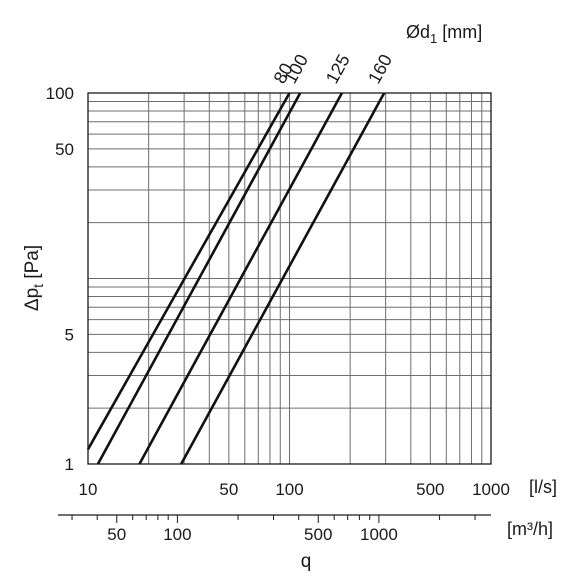  I want to click on x-unit-secondary: [m³/h], so click(530, 529).